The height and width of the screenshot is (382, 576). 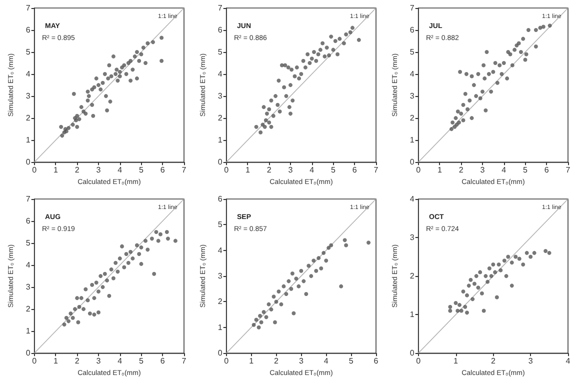 What do you see at coordinates (28, 199) in the screenshot?
I see `y-tick-label: 7` at bounding box center [28, 199].